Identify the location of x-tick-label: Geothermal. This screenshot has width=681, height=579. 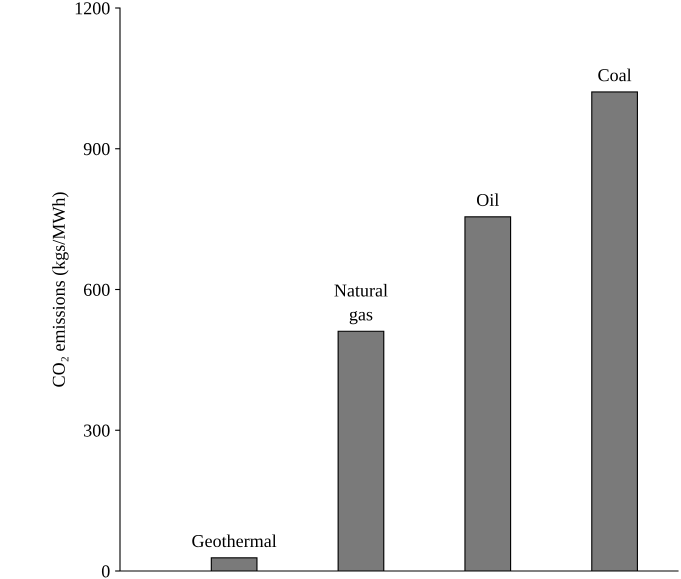
(234, 541).